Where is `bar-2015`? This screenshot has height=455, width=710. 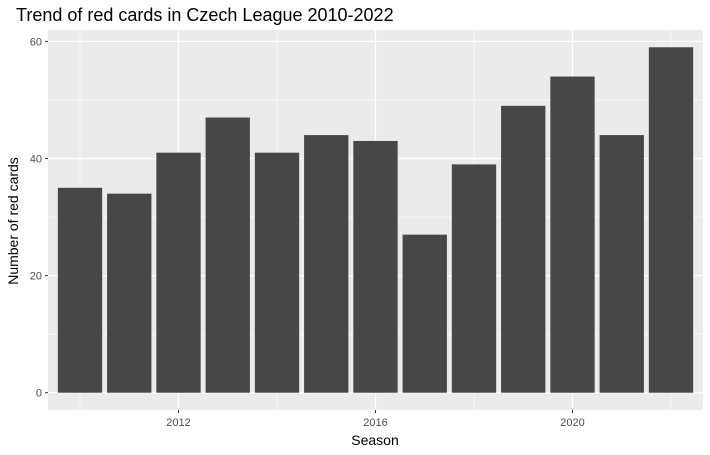 bar-2015 is located at coordinates (326, 264).